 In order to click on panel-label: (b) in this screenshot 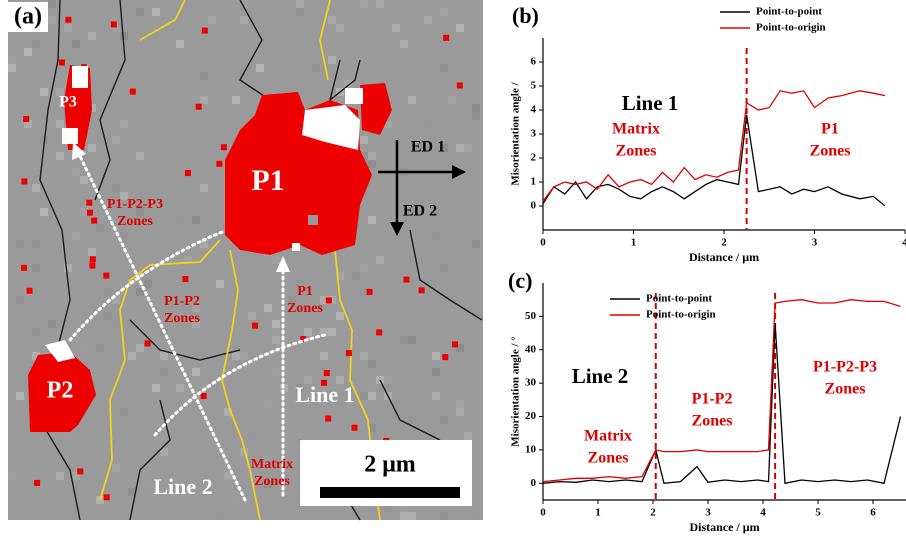, I will do `click(525, 15)`.